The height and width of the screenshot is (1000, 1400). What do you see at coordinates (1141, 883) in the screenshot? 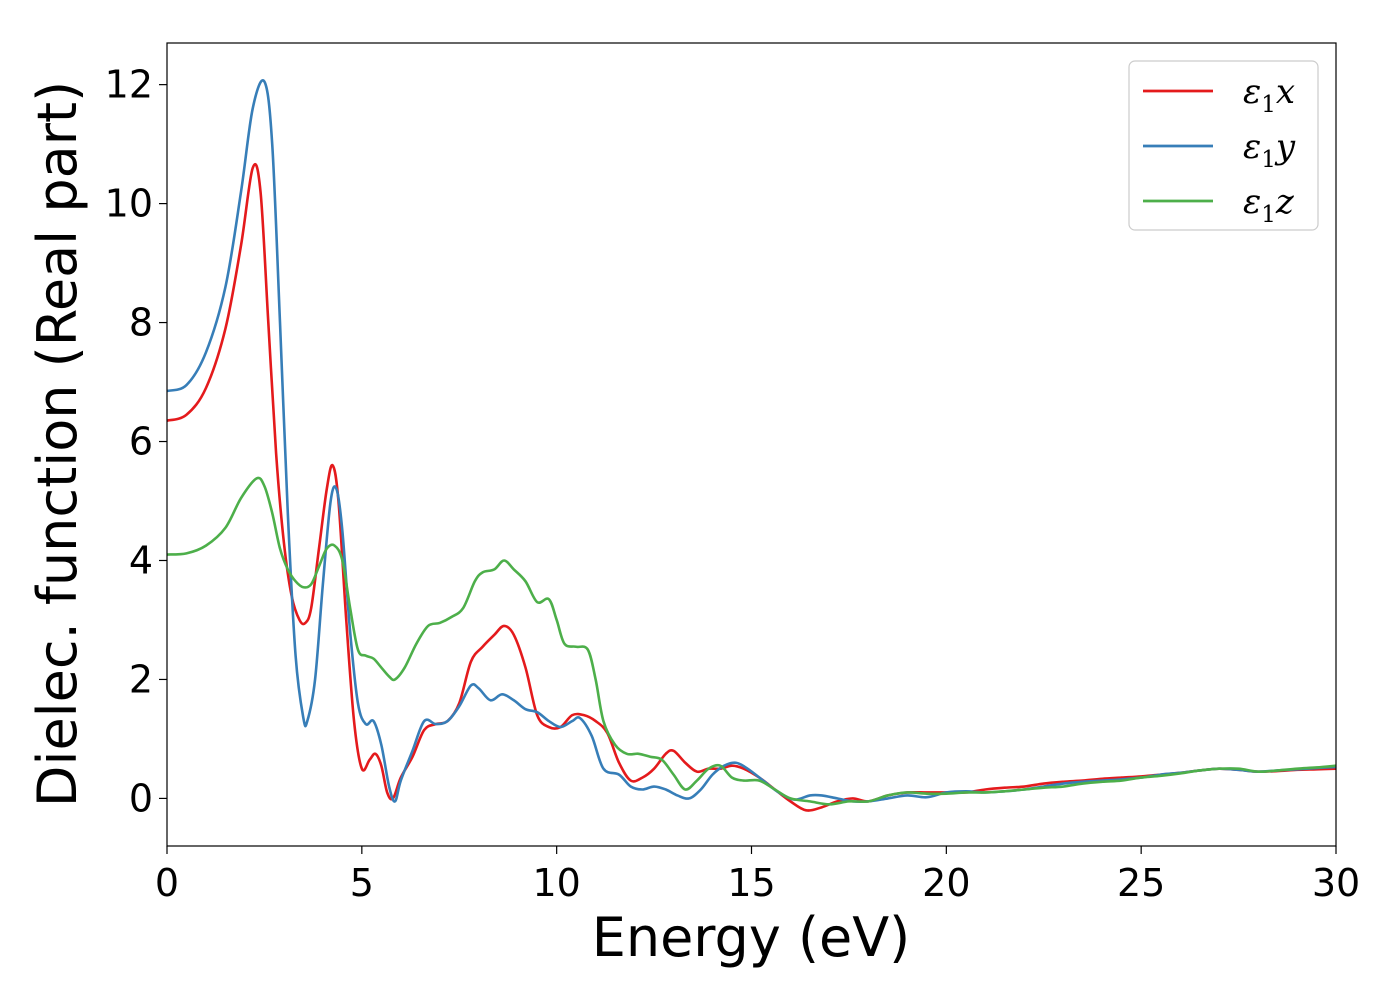
I see `x-tick-label: 25` at bounding box center [1141, 883].